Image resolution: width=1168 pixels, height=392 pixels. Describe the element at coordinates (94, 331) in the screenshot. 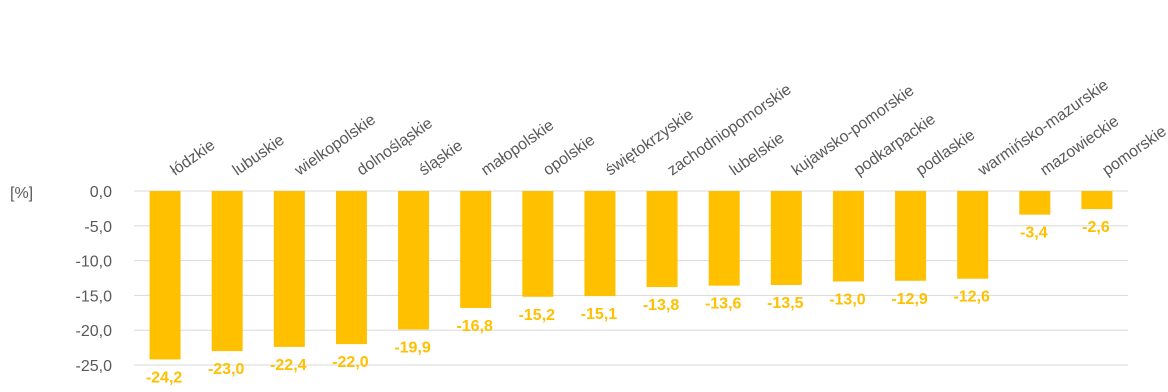

I see `y-tick-label: -20,0` at that location.